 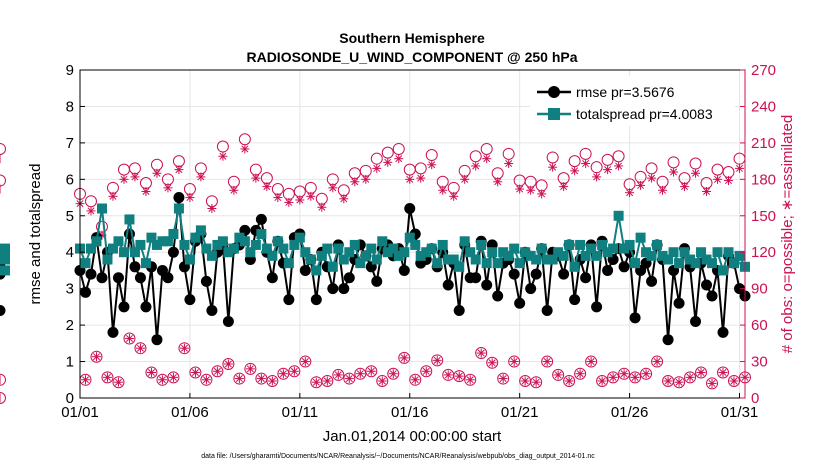 What do you see at coordinates (412, 38) in the screenshot?
I see `chart-title: Southern Hemisphere` at bounding box center [412, 38].